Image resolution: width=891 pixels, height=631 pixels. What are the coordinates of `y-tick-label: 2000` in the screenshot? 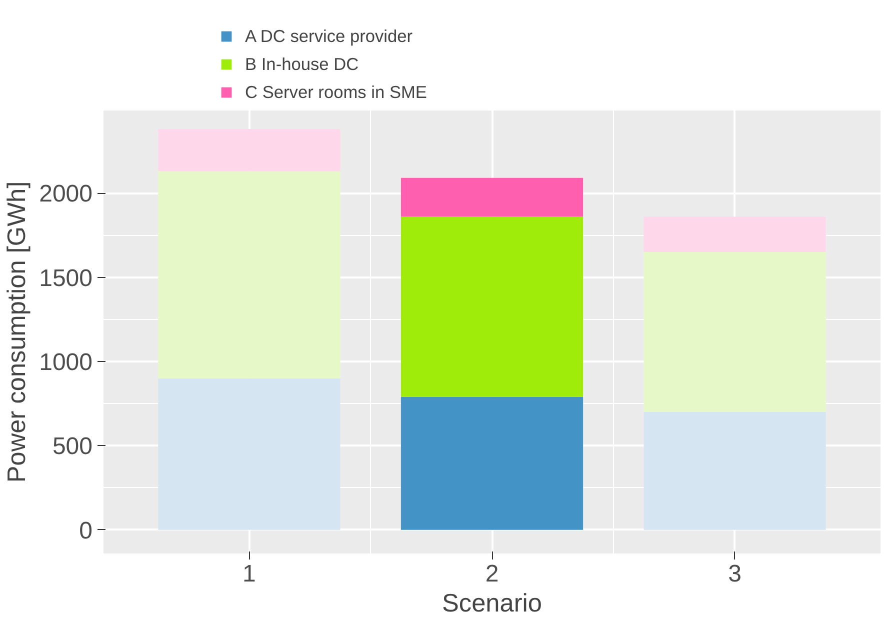 It's located at (65, 194).